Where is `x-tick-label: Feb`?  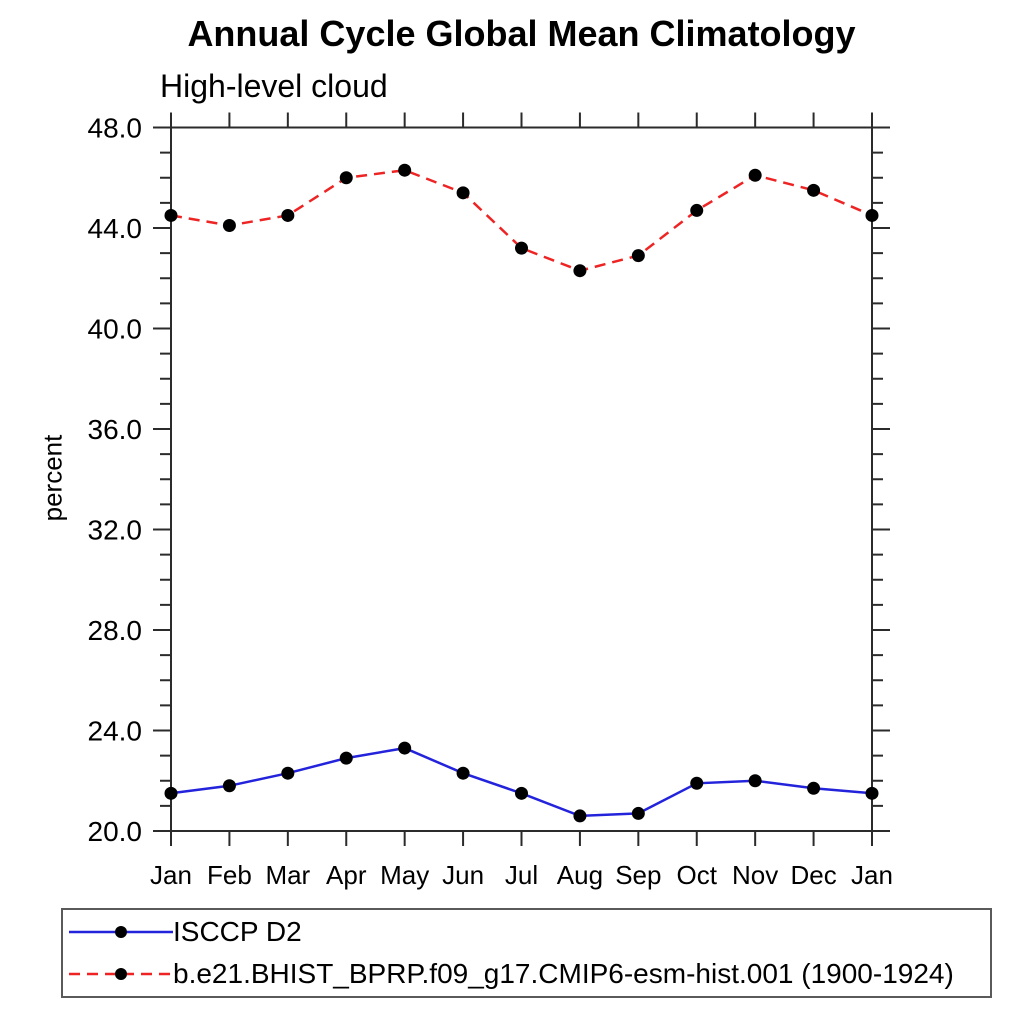 x-tick-label: Feb is located at coordinates (229, 875).